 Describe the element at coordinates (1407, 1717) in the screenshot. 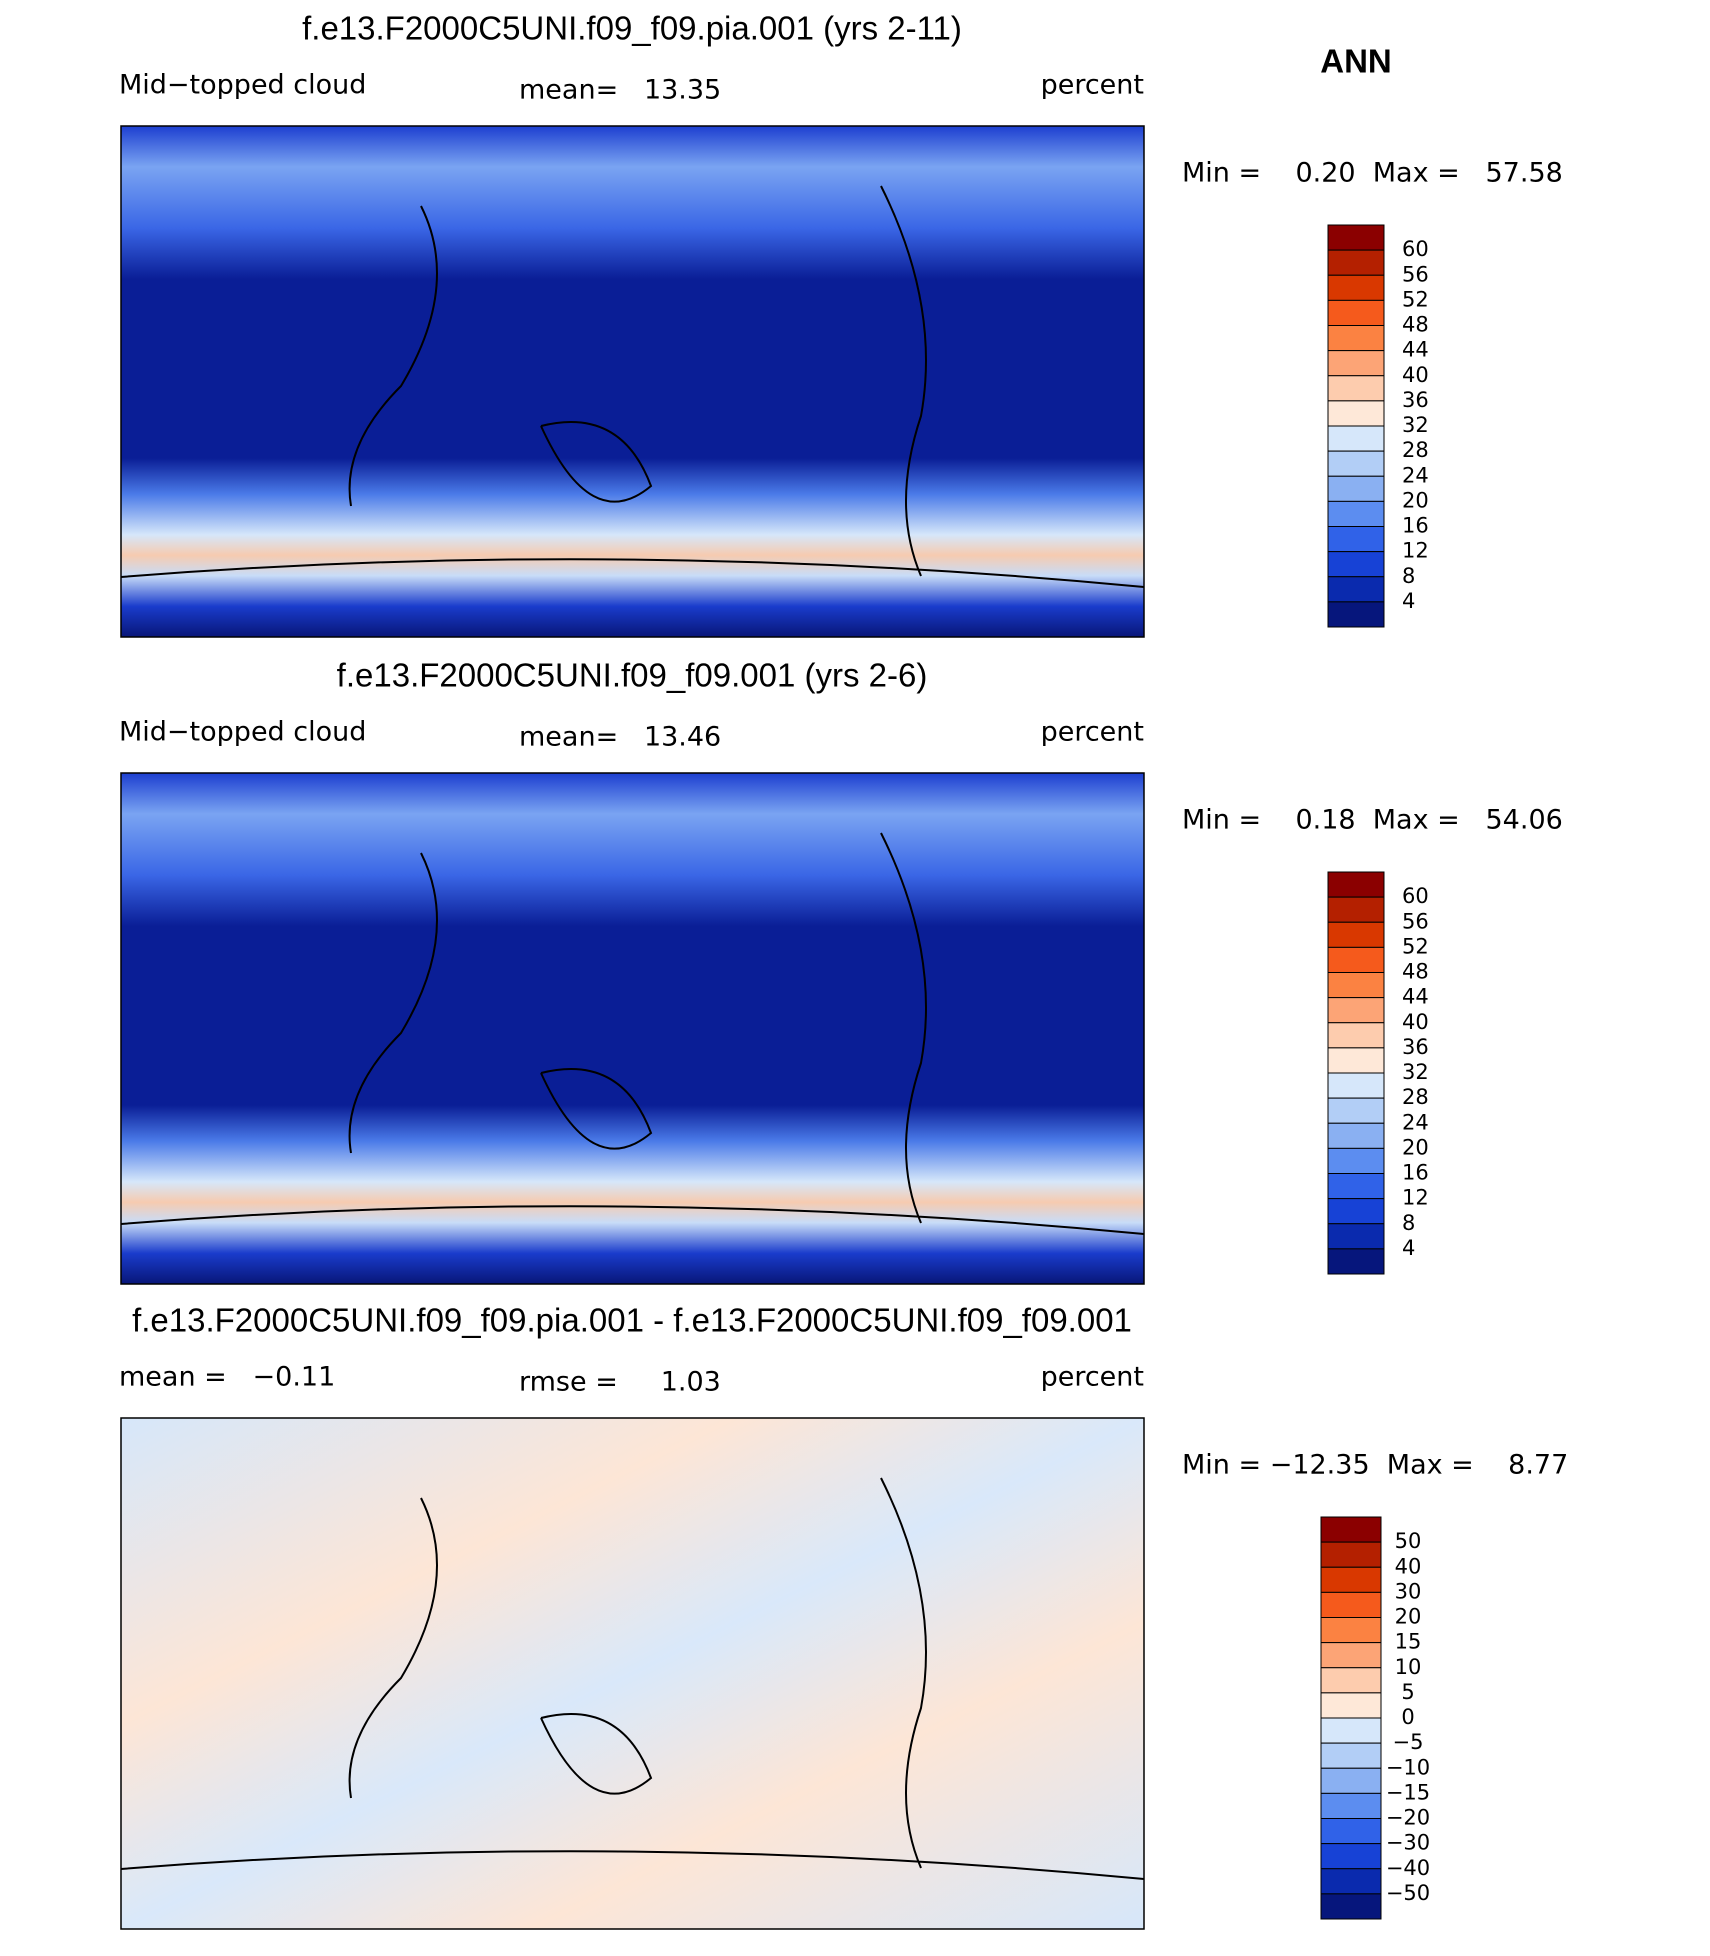

I see `colorbar-label: 0` at that location.